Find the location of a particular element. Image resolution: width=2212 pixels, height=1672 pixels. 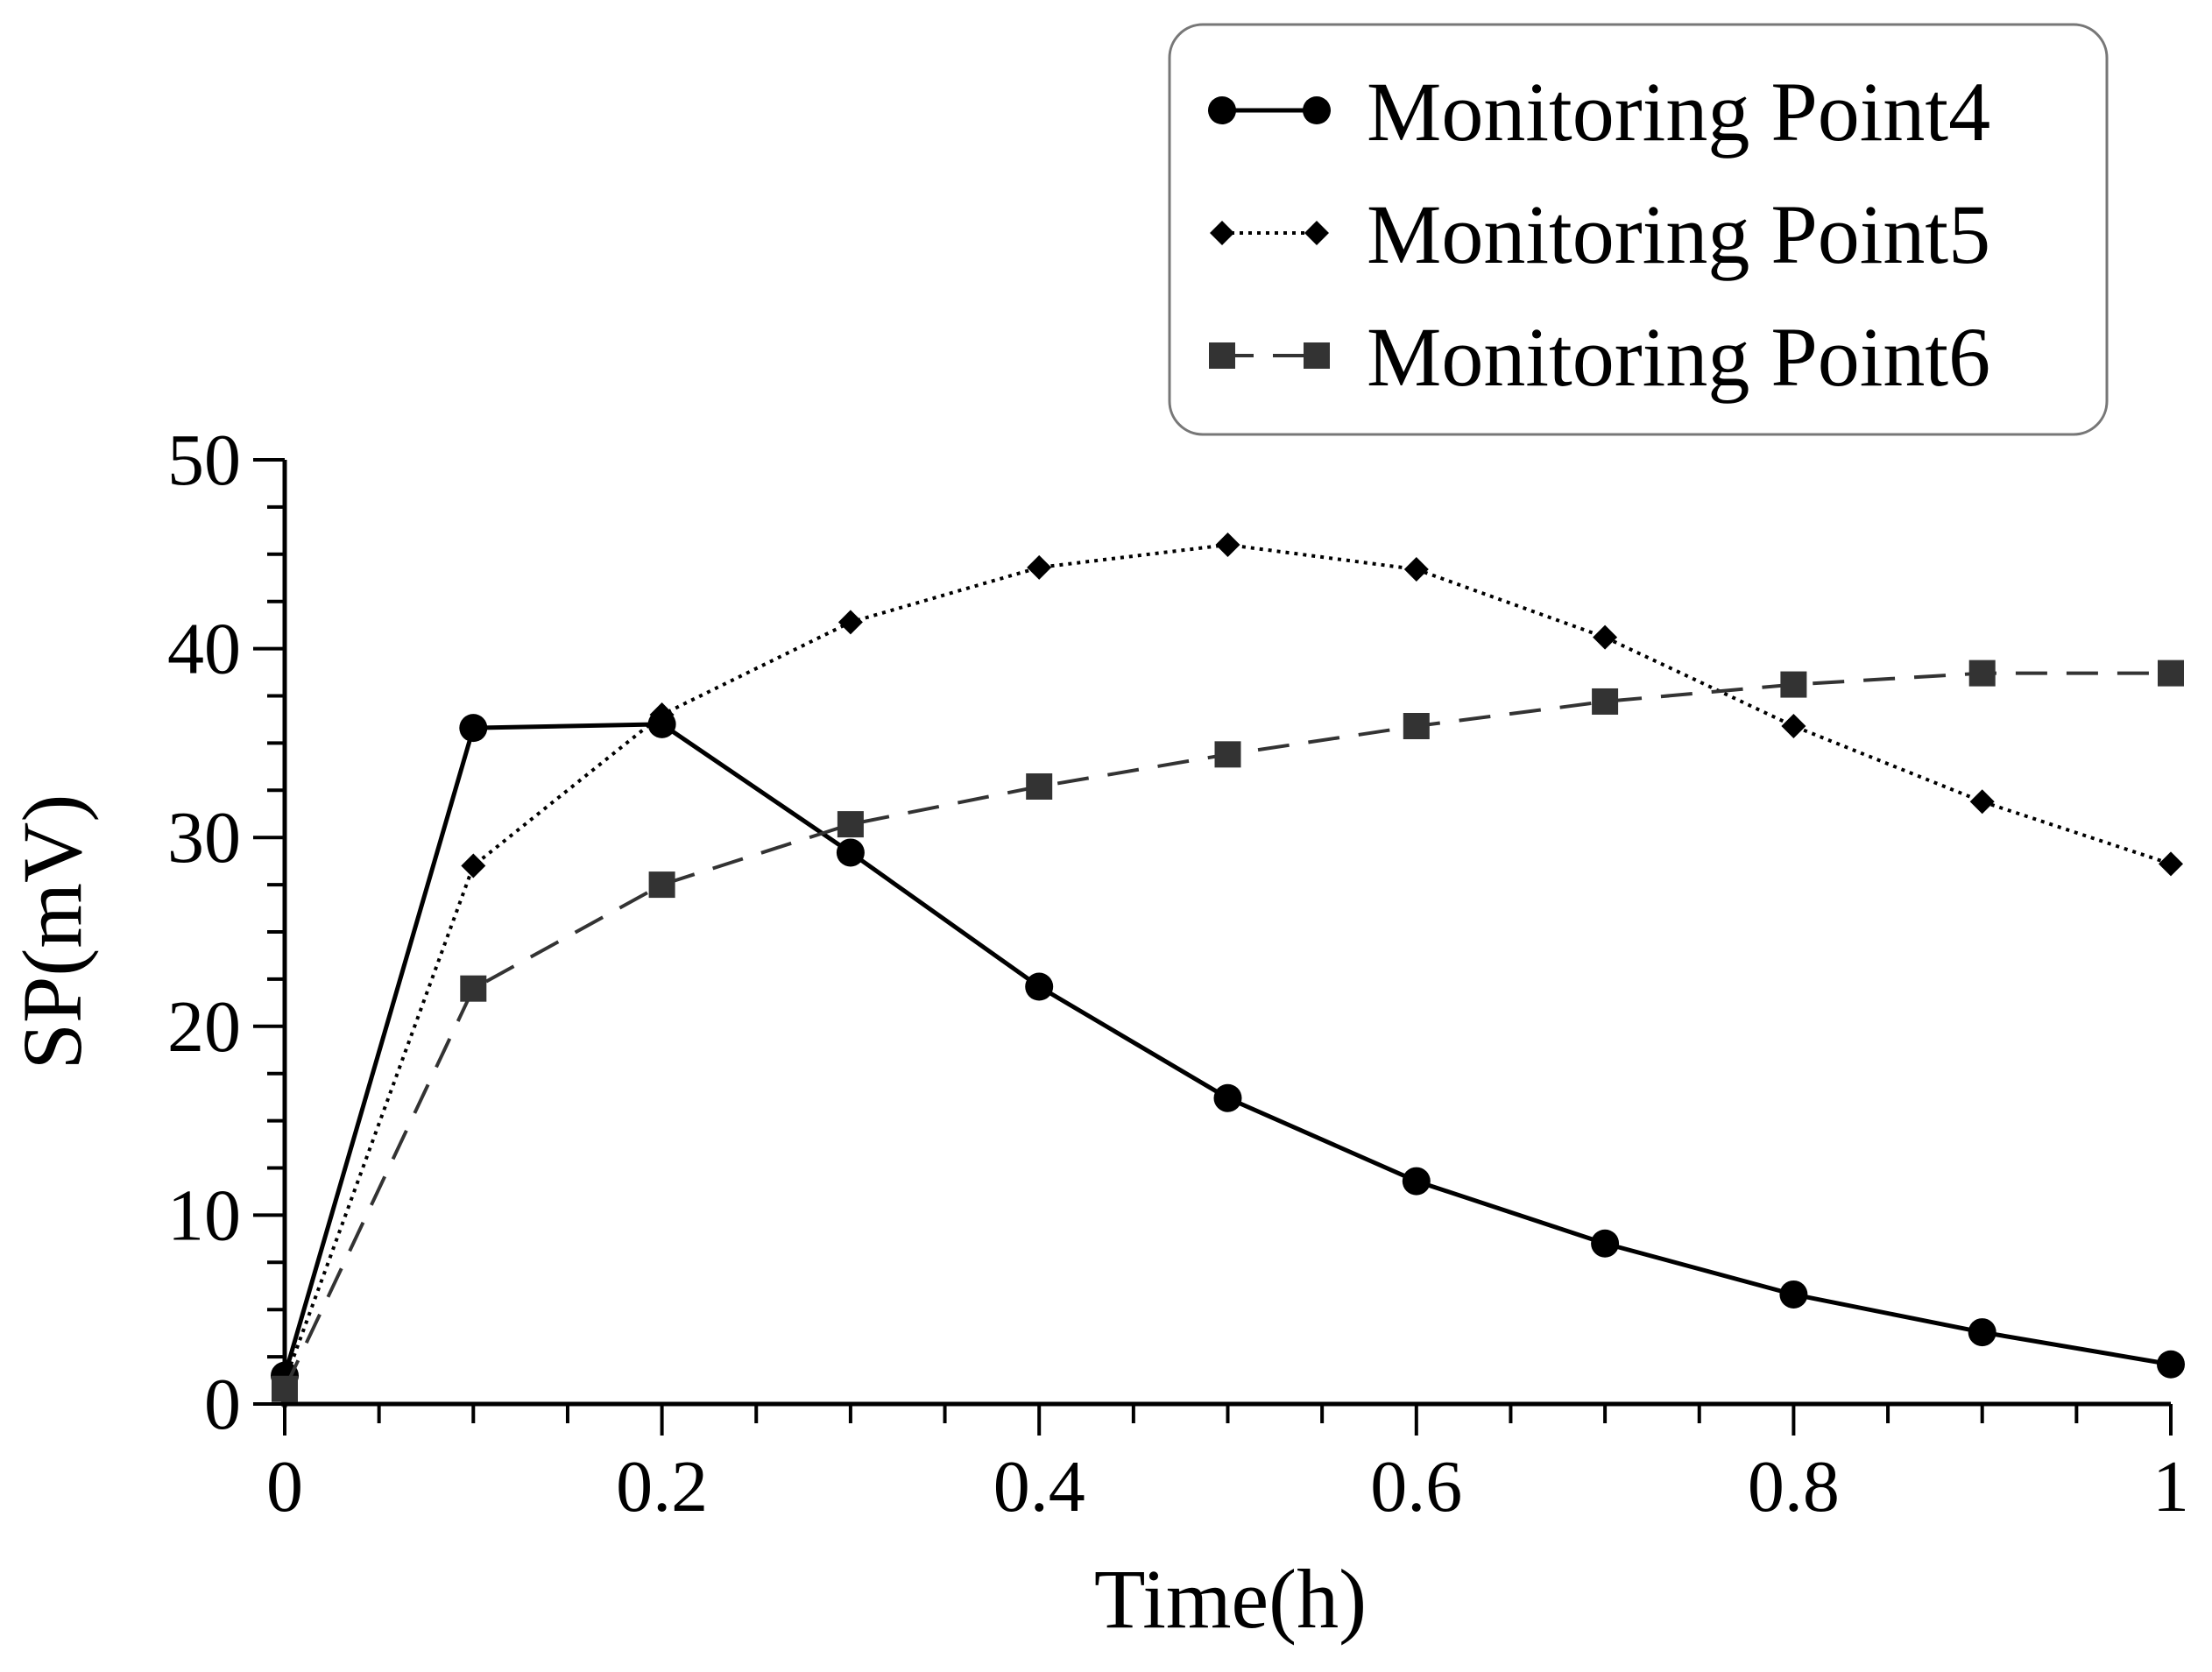

x-tick-label: 0.8 is located at coordinates (1794, 1486).